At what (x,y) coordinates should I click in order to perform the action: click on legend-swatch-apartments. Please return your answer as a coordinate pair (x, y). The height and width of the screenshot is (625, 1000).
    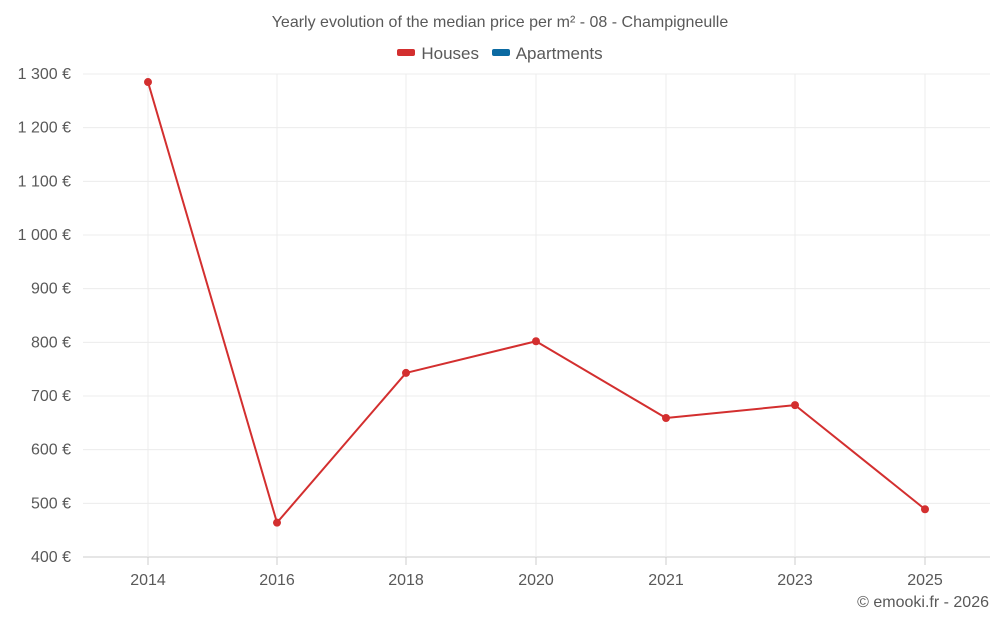
    Looking at the image, I should click on (500, 53).